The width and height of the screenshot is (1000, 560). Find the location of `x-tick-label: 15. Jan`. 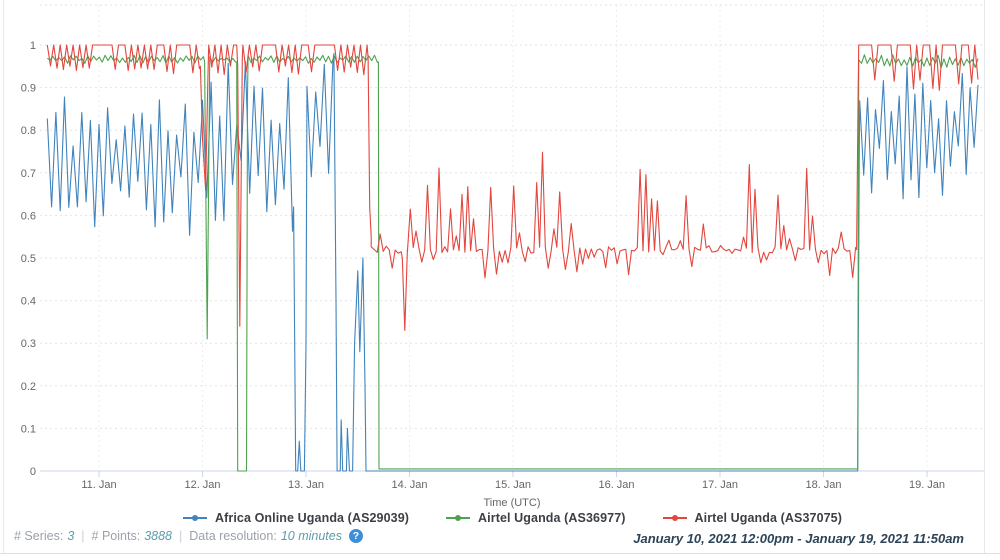

x-tick-label: 15. Jan is located at coordinates (513, 485).